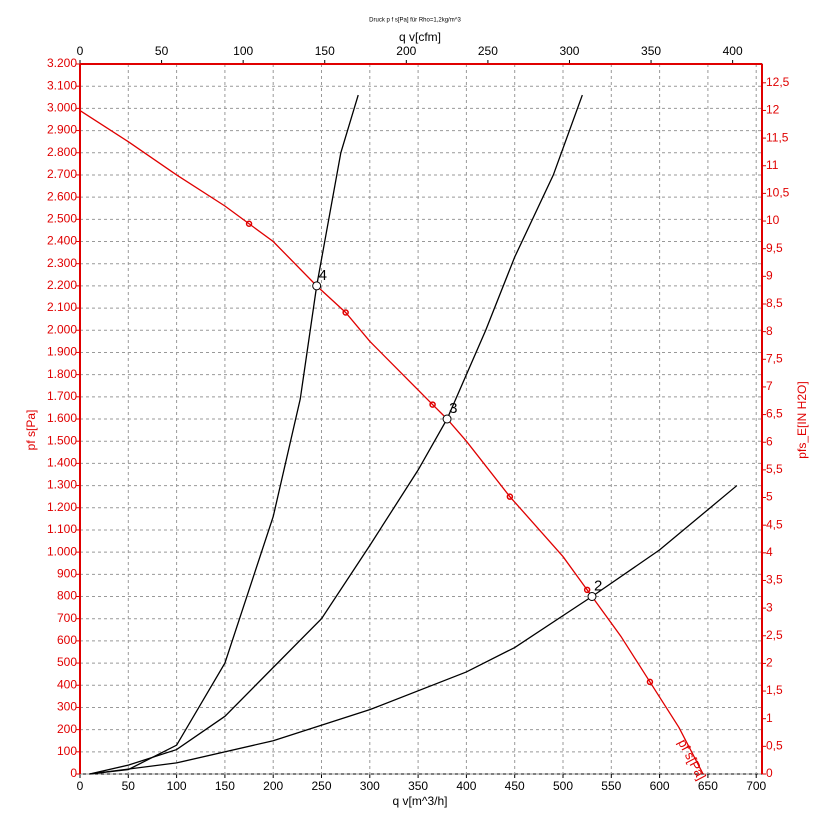  What do you see at coordinates (62, 485) in the screenshot?
I see `y-tick-label: 1.300` at bounding box center [62, 485].